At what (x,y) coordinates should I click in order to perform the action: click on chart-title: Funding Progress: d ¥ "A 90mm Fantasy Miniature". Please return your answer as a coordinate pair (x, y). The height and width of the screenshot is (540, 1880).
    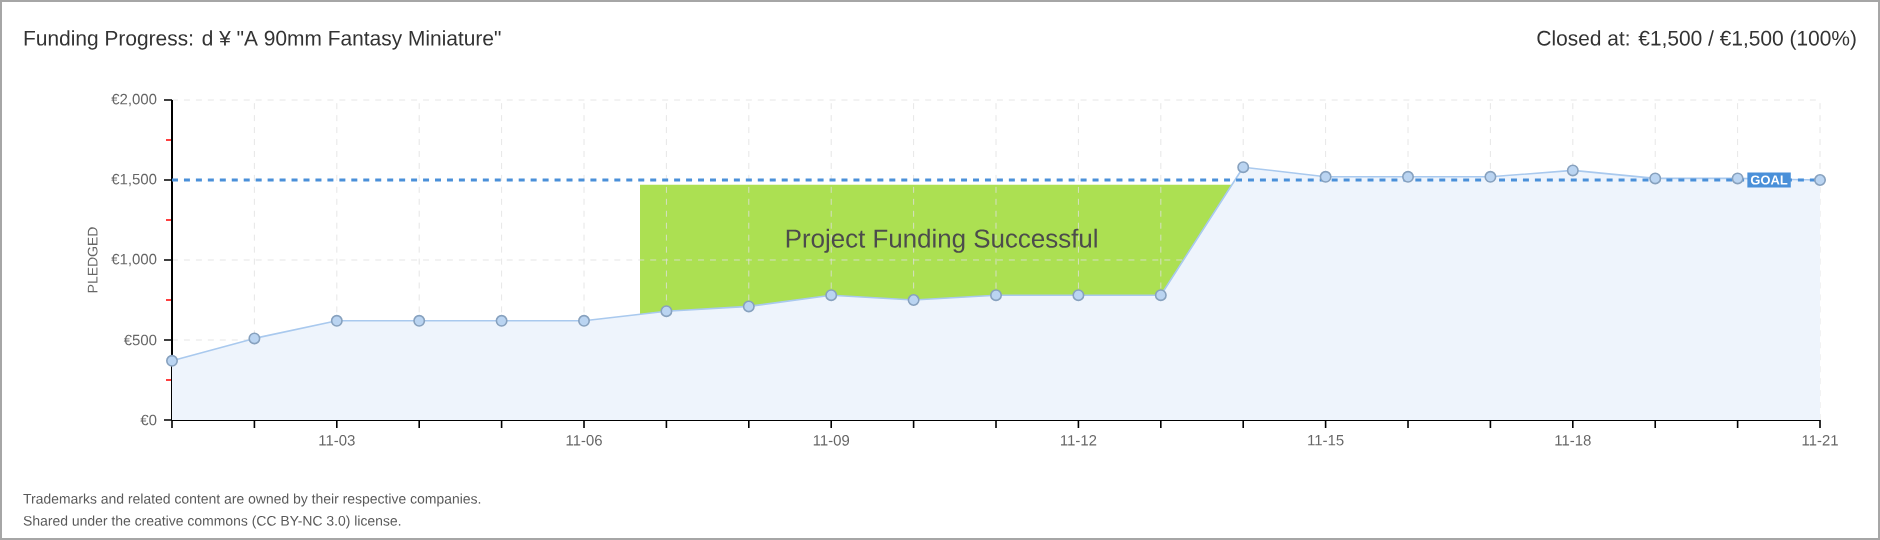
    Looking at the image, I should click on (262, 40).